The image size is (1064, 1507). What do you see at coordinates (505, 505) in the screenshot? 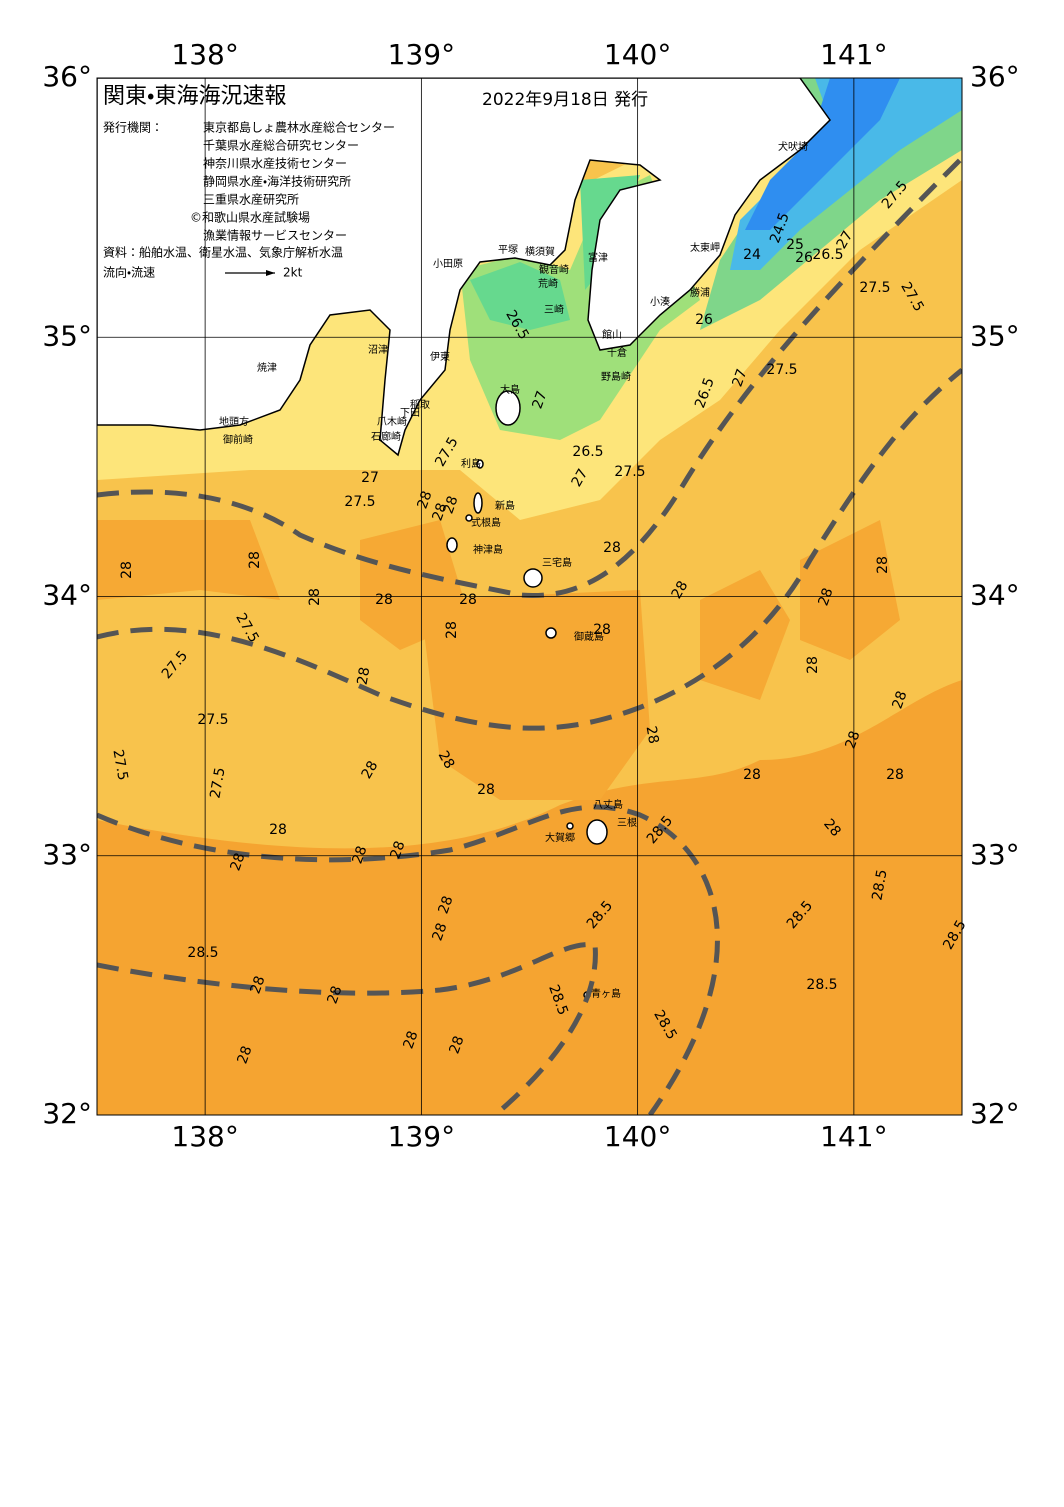
I see `place-name: 新島` at bounding box center [505, 505].